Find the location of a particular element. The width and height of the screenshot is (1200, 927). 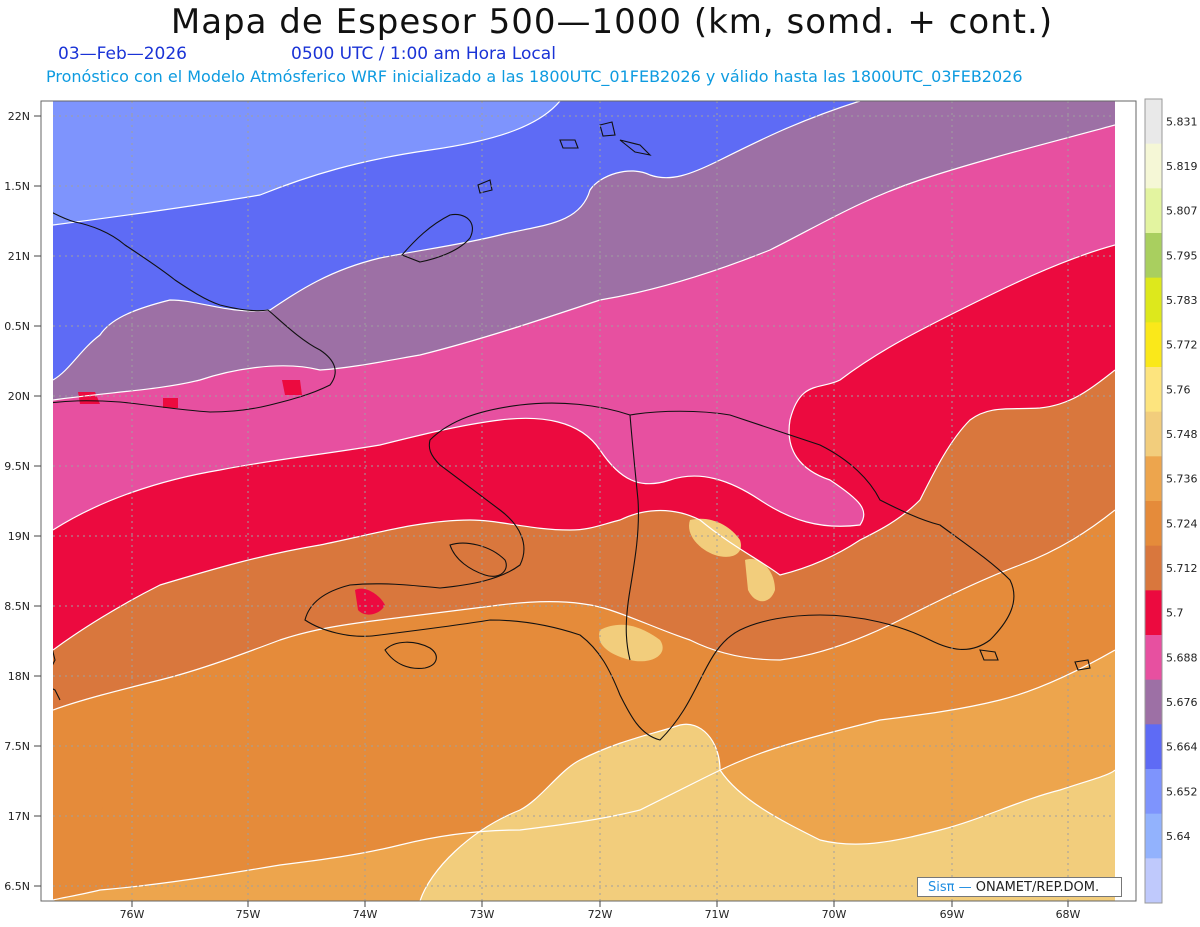

colorbar-label: 5.676 is located at coordinates (1182, 702).